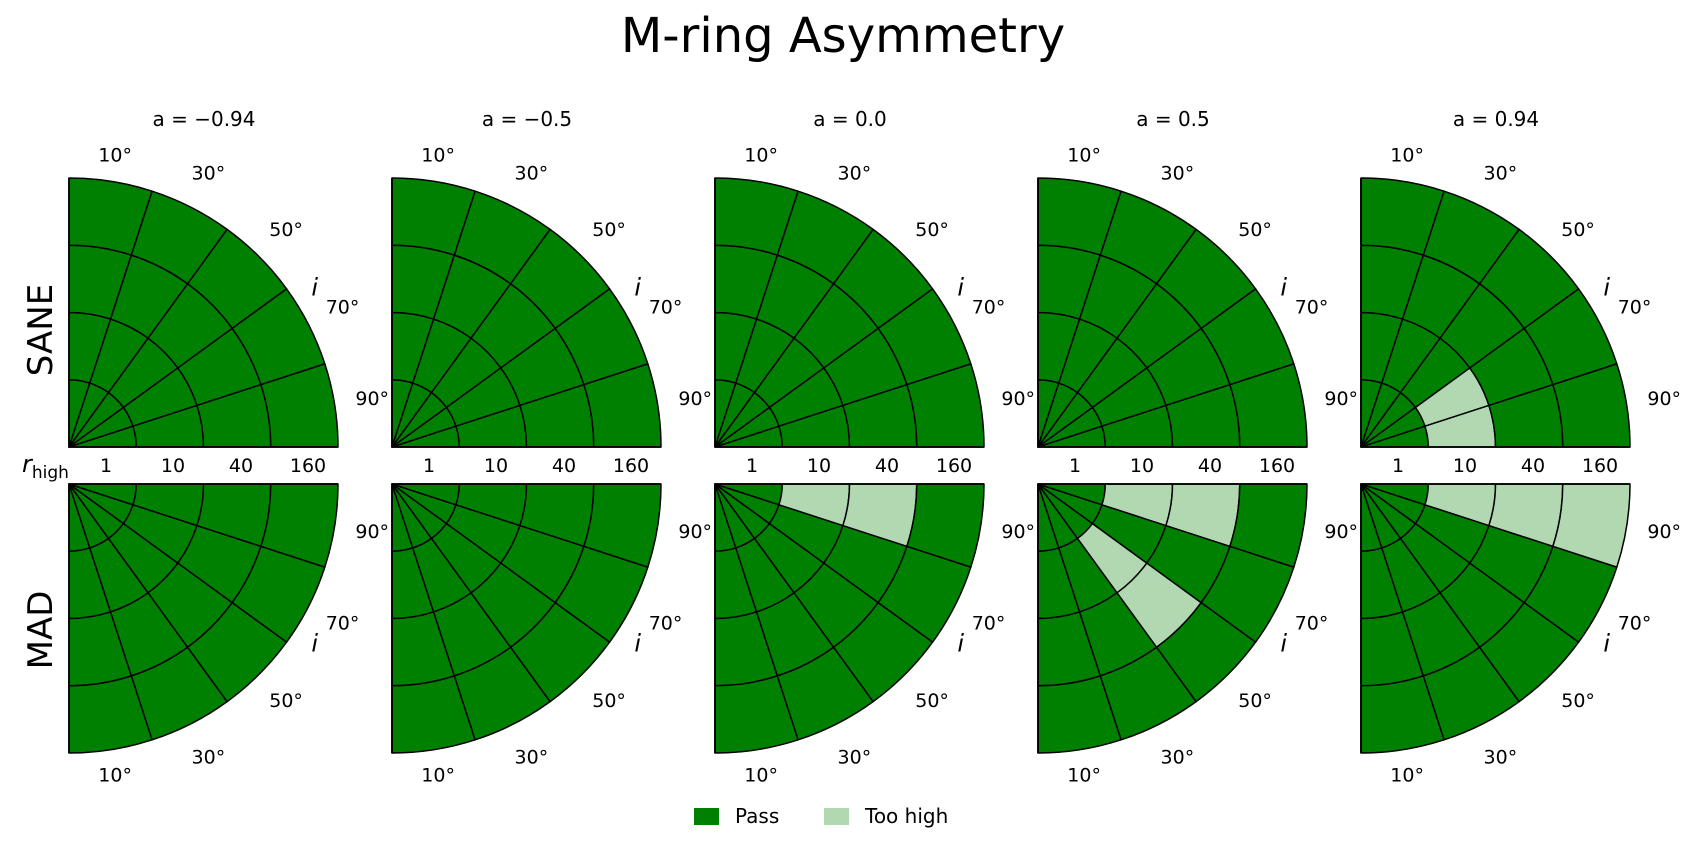 This screenshot has height=853, width=1686. I want to click on panel-mad-2: 10° 30° 50° 70° 90° i, so click(874, 634).